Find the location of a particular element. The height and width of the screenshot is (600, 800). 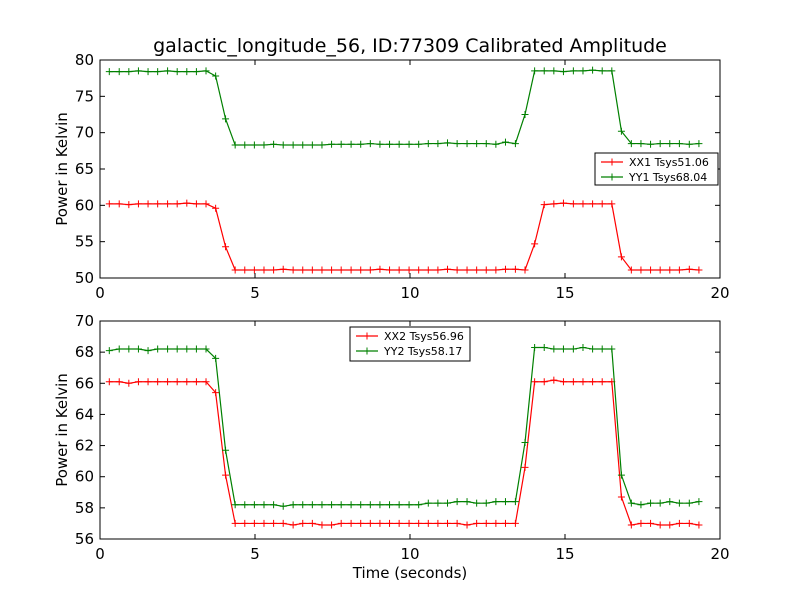

y-tick-label: 50 is located at coordinates (84, 278).